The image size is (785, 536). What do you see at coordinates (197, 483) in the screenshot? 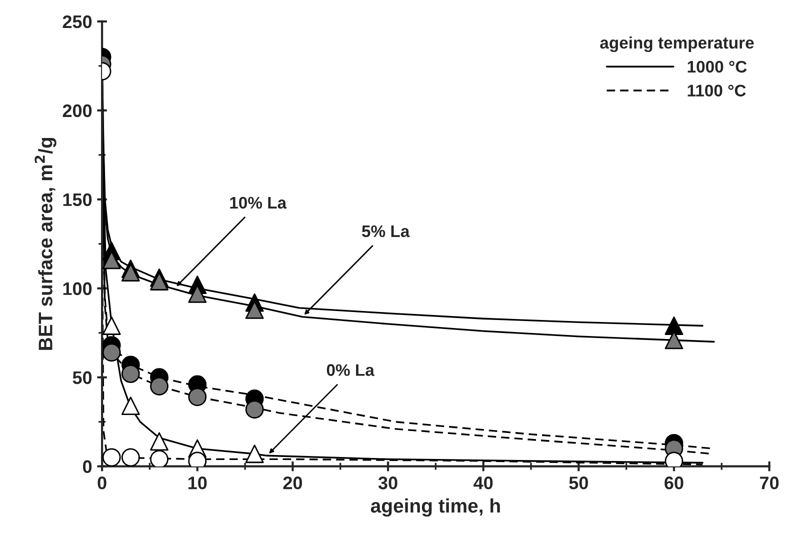
I see `x-tick-label: 10` at bounding box center [197, 483].